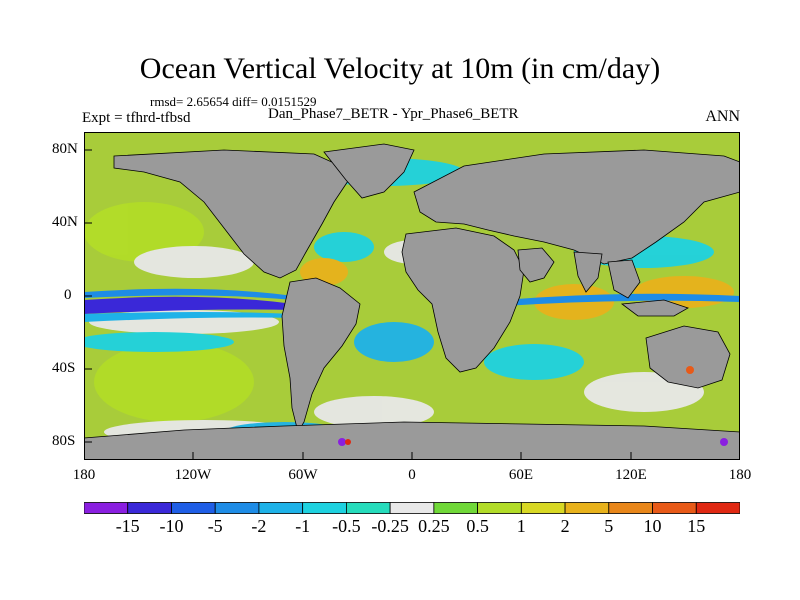 Image resolution: width=800 pixels, height=600 pixels. Describe the element at coordinates (652, 526) in the screenshot. I see `colorbar-label: 10` at that location.